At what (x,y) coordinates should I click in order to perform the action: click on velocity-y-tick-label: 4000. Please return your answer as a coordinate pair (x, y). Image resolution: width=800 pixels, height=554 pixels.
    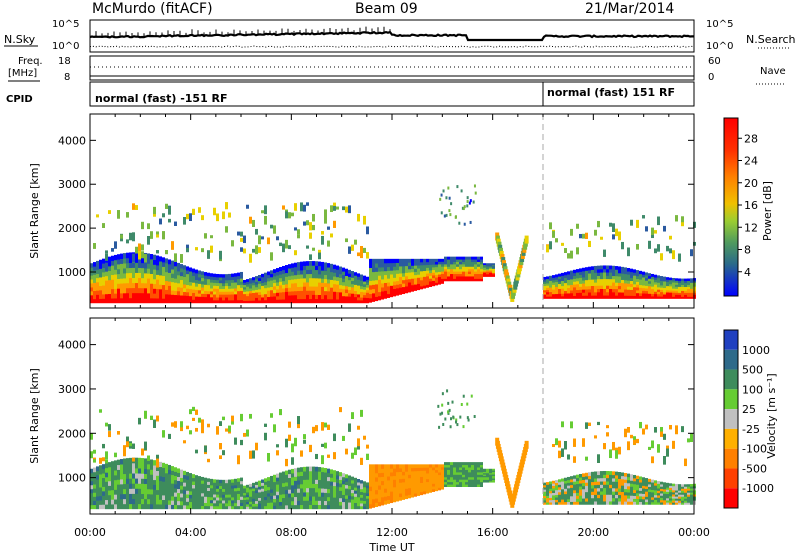
    Looking at the image, I should click on (72, 345).